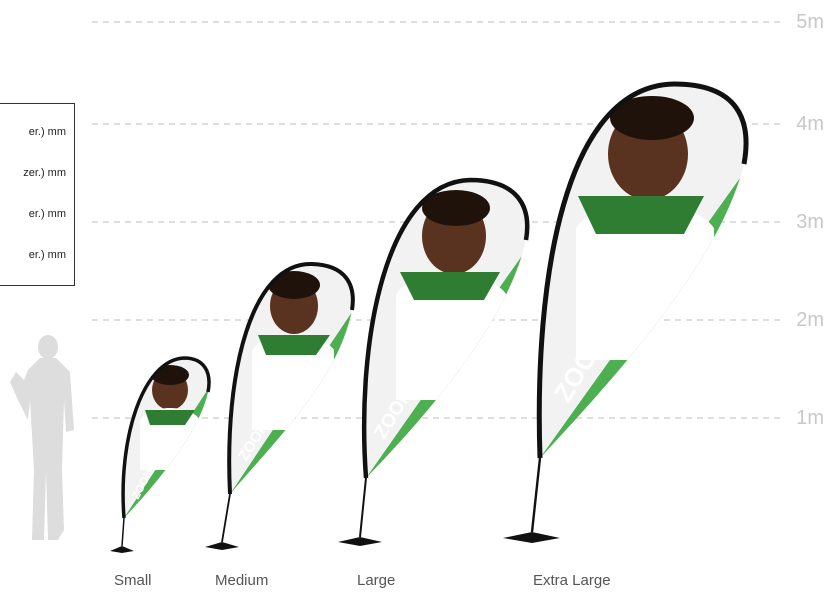  I want to click on legend-line-1: er.) mm, so click(47, 132).